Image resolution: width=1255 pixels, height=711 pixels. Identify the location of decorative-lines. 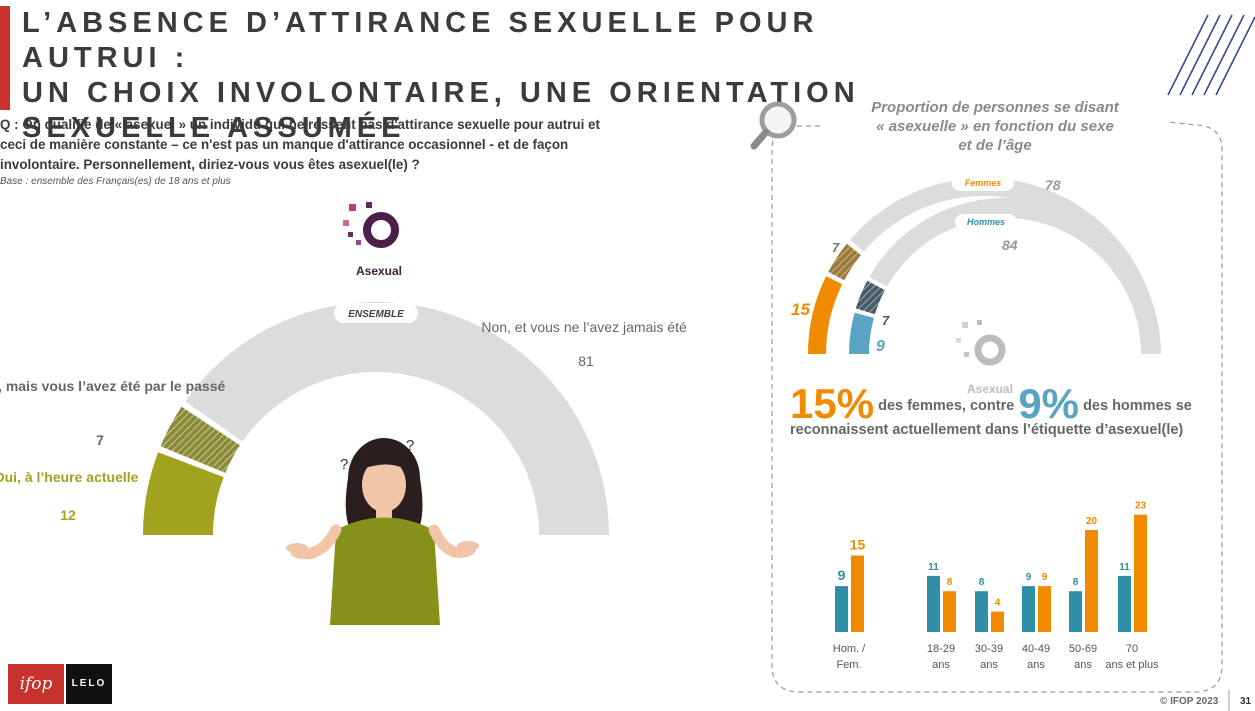
(1211, 55).